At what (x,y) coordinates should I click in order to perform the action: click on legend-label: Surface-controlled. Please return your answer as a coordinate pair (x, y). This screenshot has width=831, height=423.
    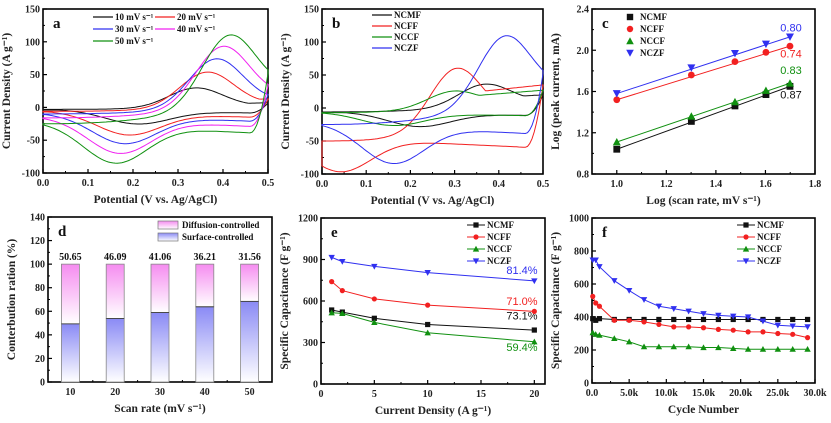
    Looking at the image, I should click on (217, 237).